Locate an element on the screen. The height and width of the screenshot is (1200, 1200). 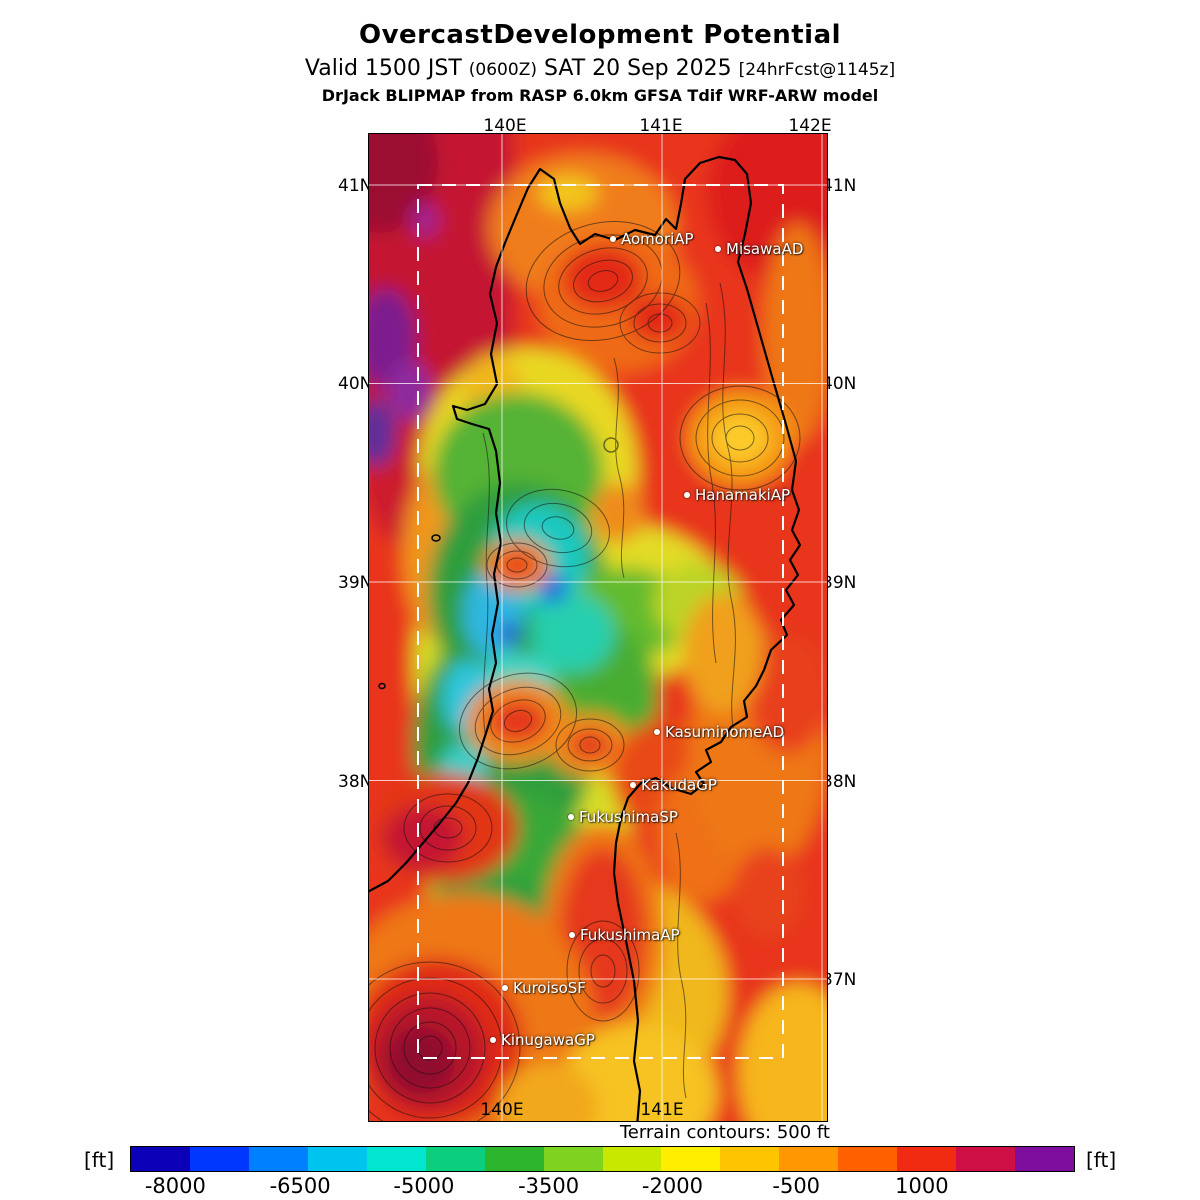
station-kuroiso-sf: KuroisoSF is located at coordinates (544, 988).